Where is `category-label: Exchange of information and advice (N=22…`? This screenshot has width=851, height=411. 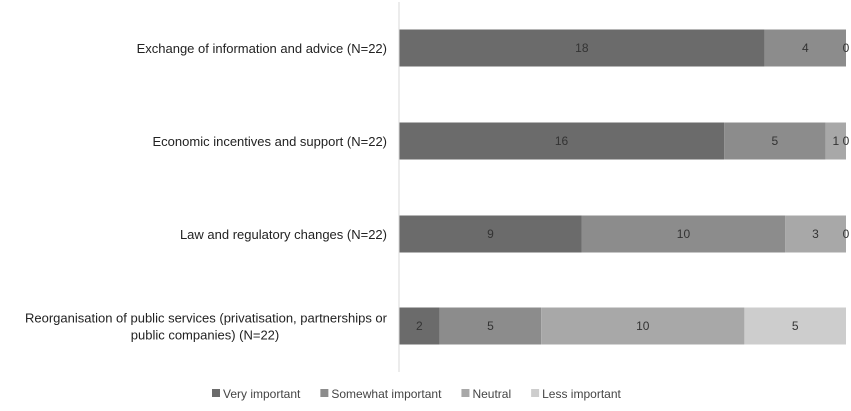
category-label: Exchange of information and advice (N=22… is located at coordinates (262, 48).